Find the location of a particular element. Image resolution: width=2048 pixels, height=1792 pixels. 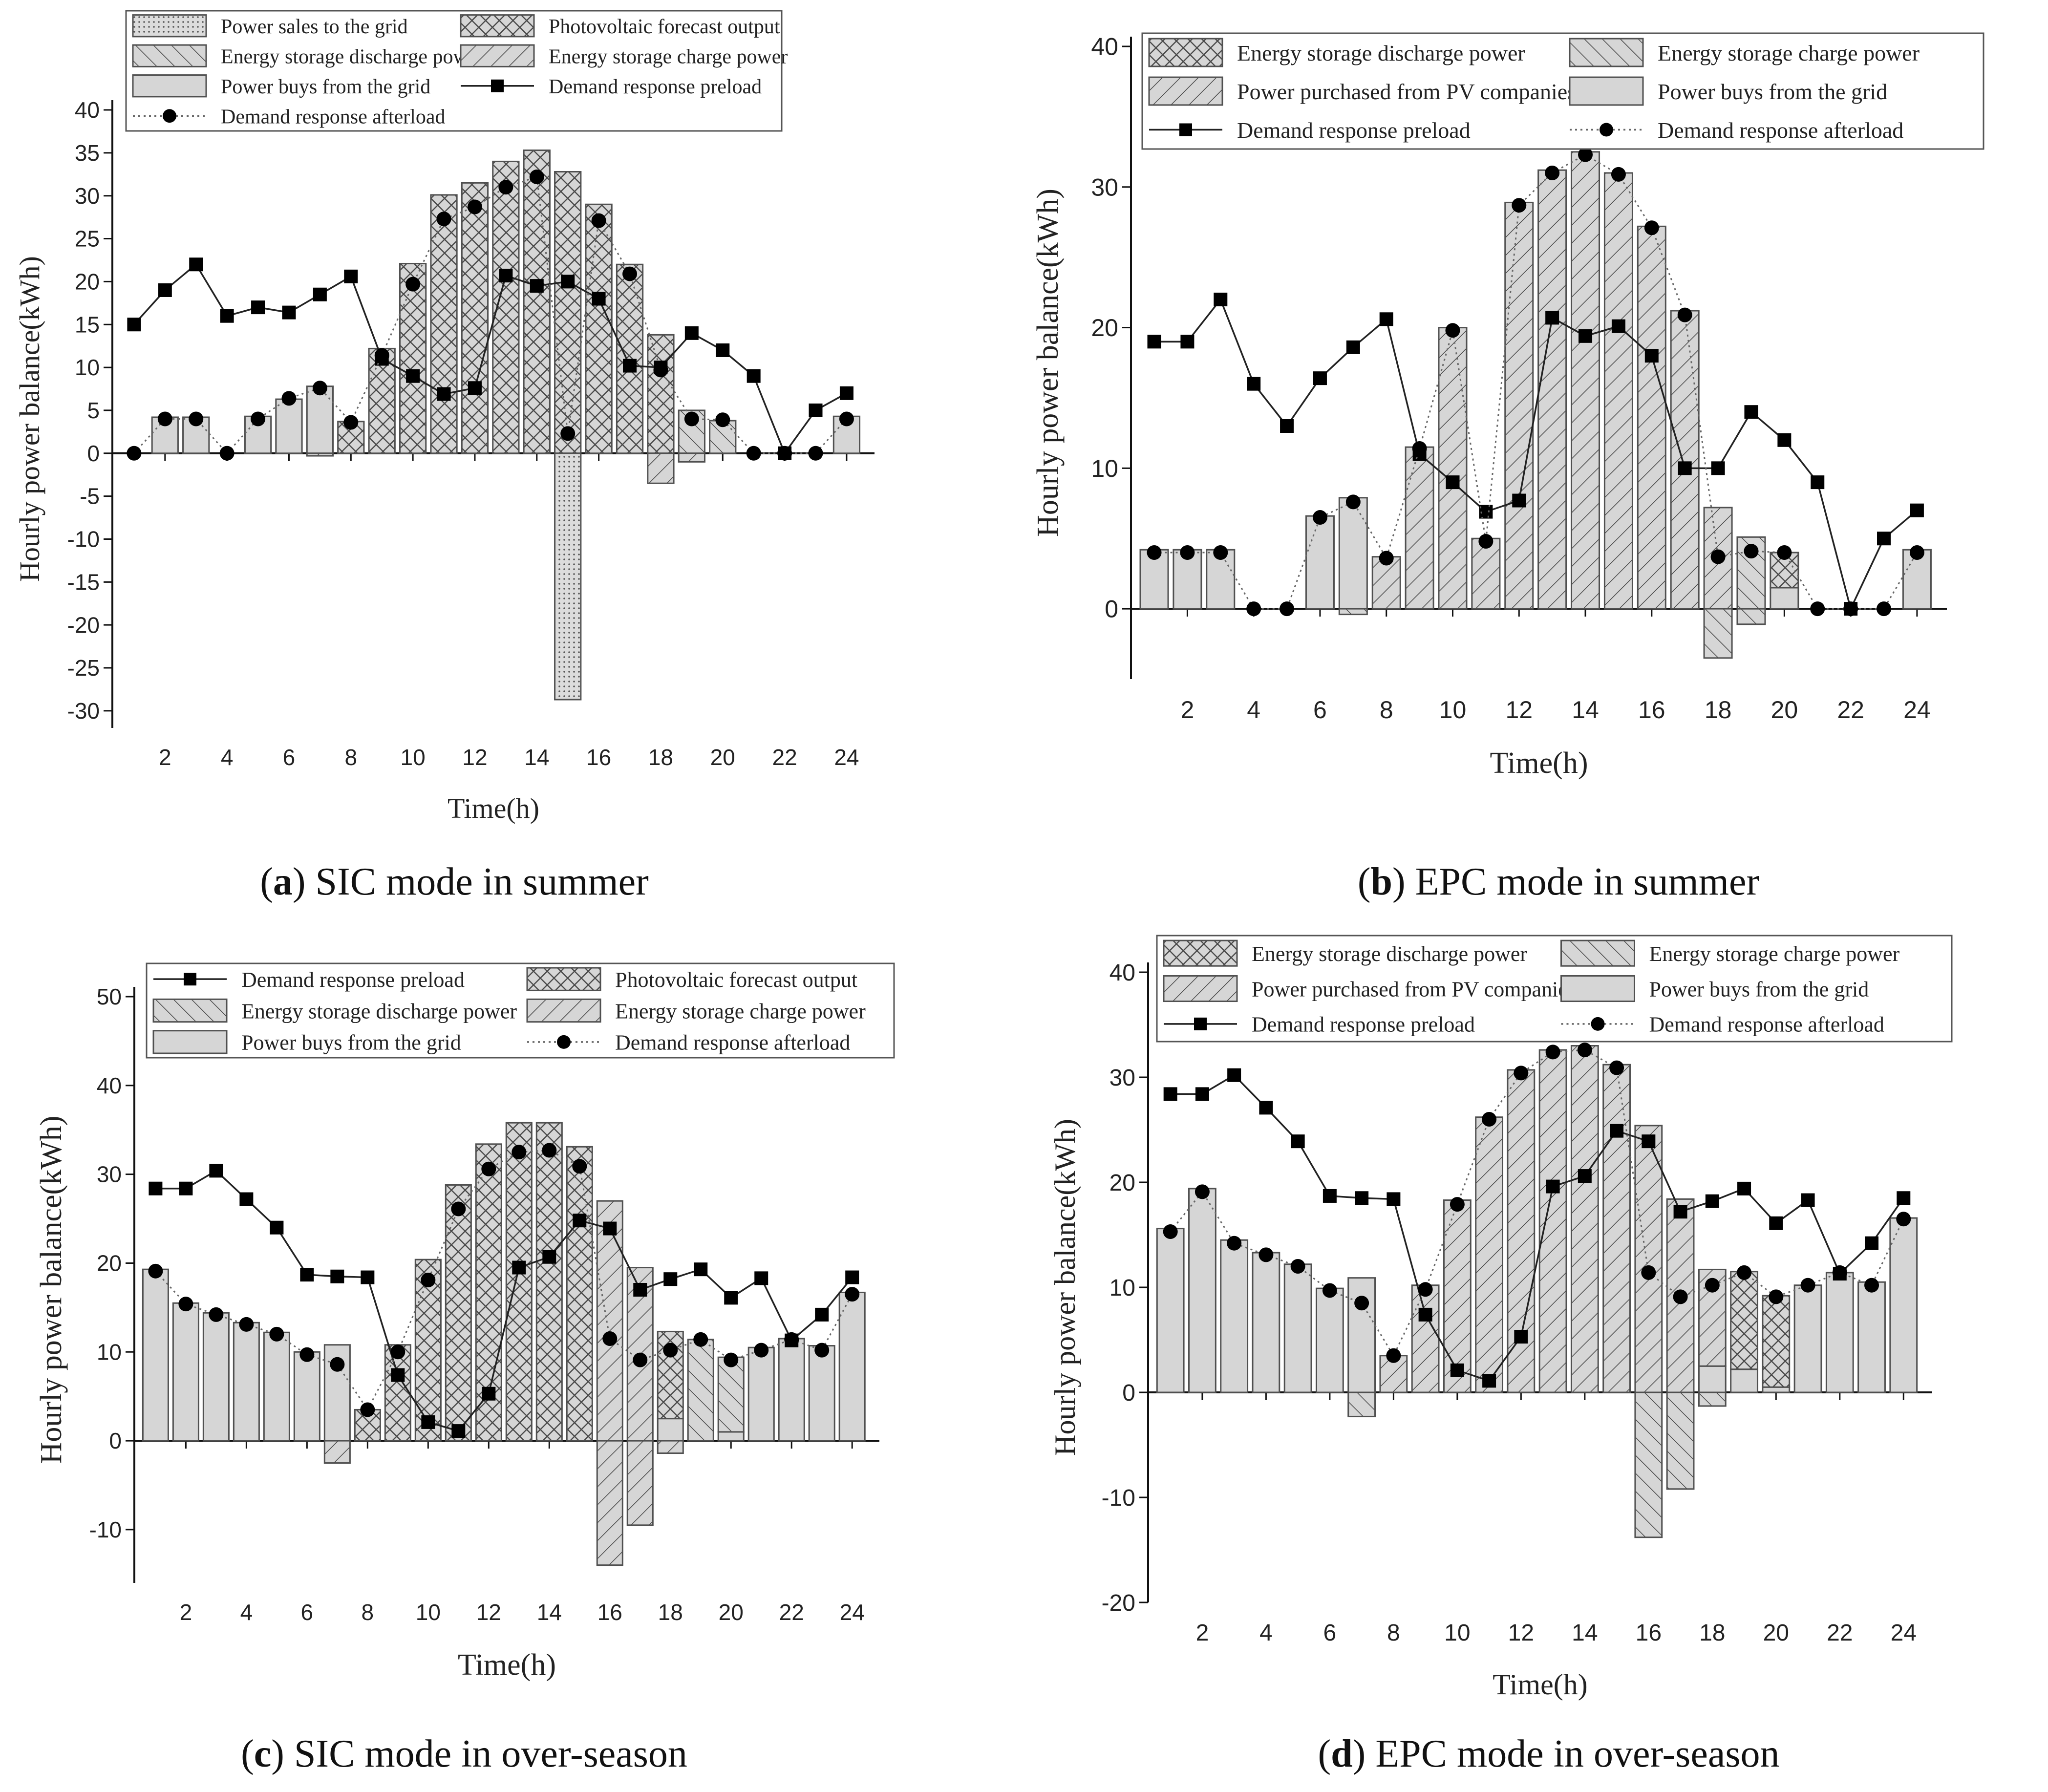

y-tick-label: 20 is located at coordinates (1122, 1183).